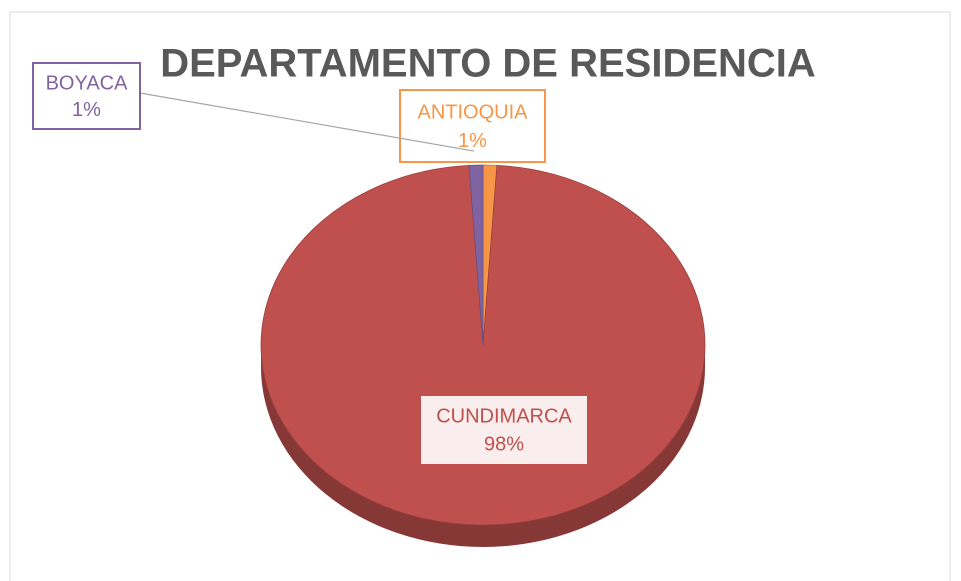 The image size is (961, 581). Describe the element at coordinates (472, 112) in the screenshot. I see `data-label-category: ANTIOQUIA` at that location.